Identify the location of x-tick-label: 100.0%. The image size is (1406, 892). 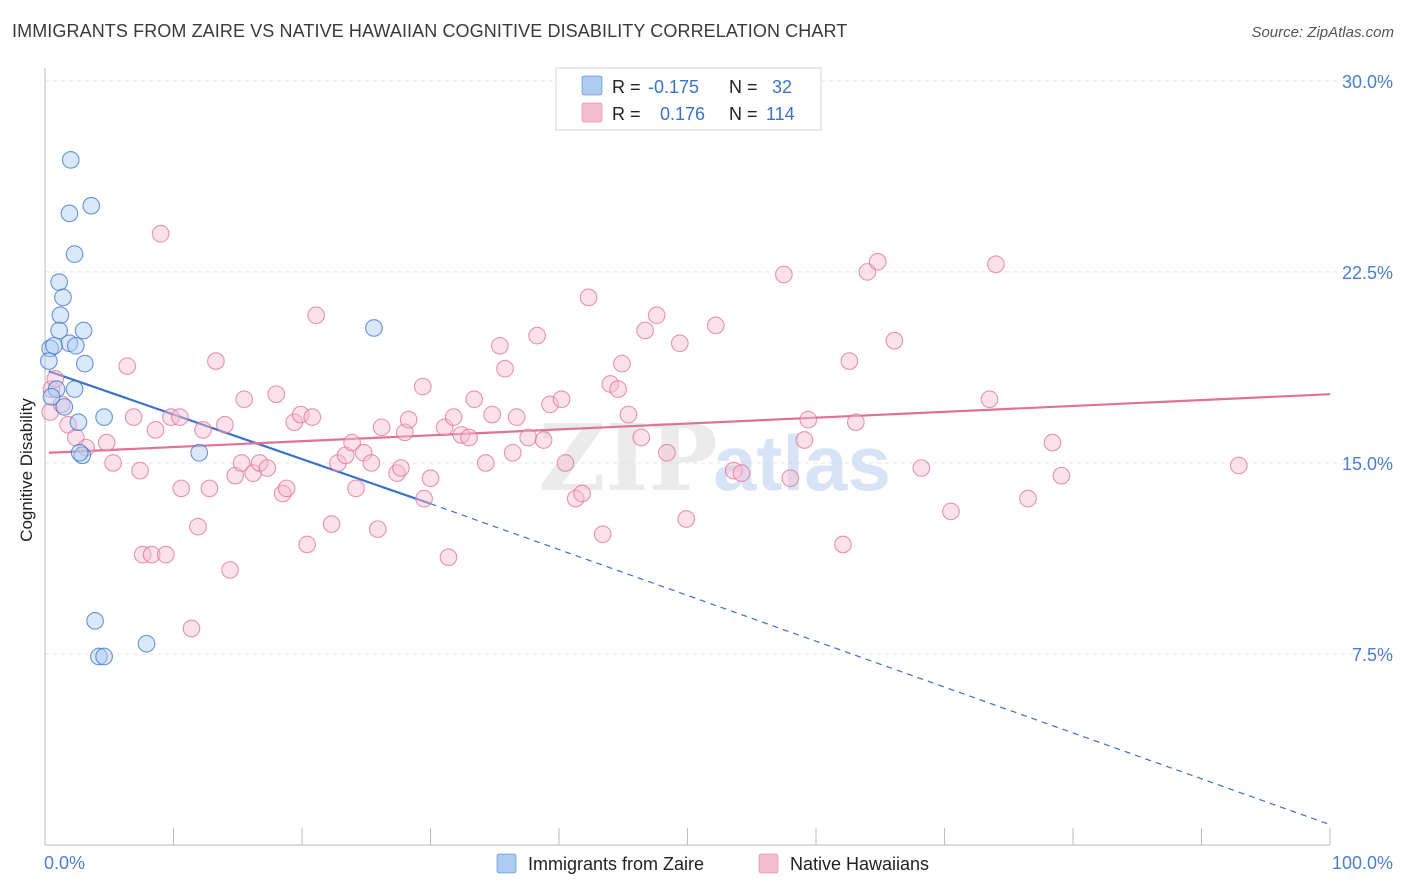
(1362, 863).